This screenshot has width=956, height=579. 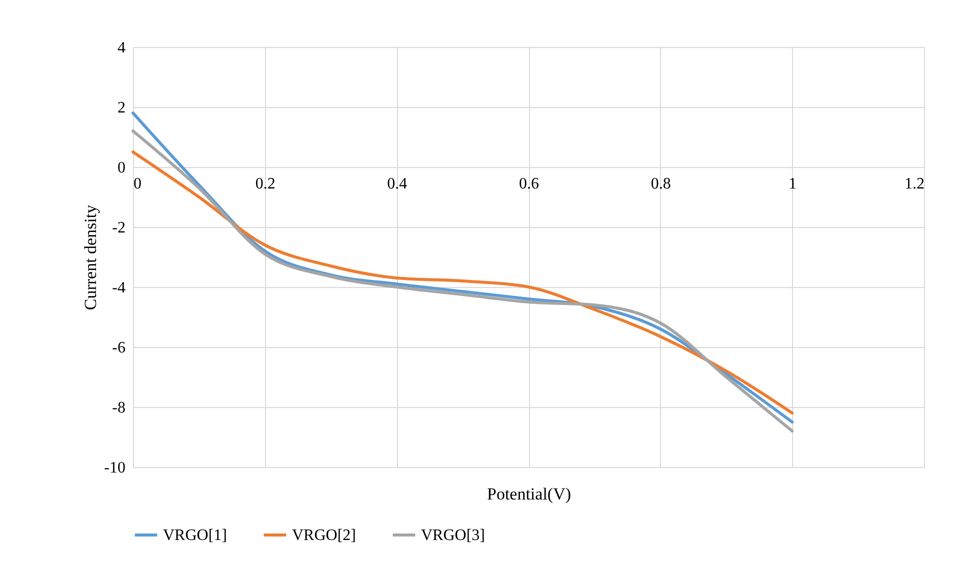 What do you see at coordinates (119, 228) in the screenshot?
I see `y-tick-label: -2` at bounding box center [119, 228].